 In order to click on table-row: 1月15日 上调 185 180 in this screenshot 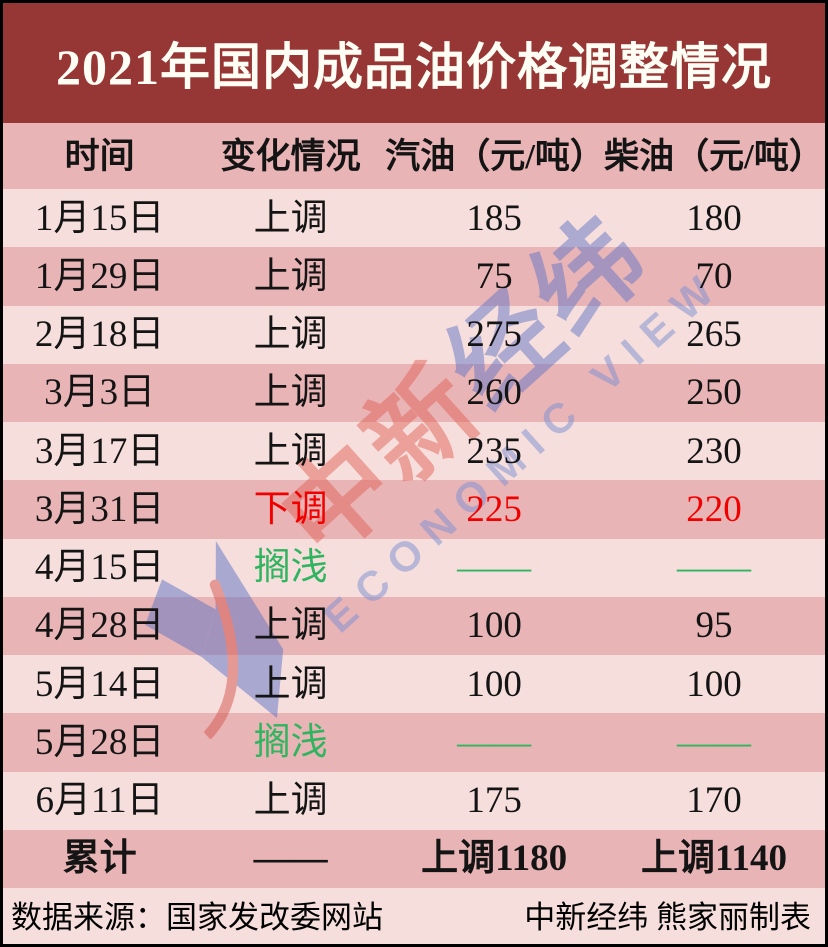, I will do `click(414, 218)`.